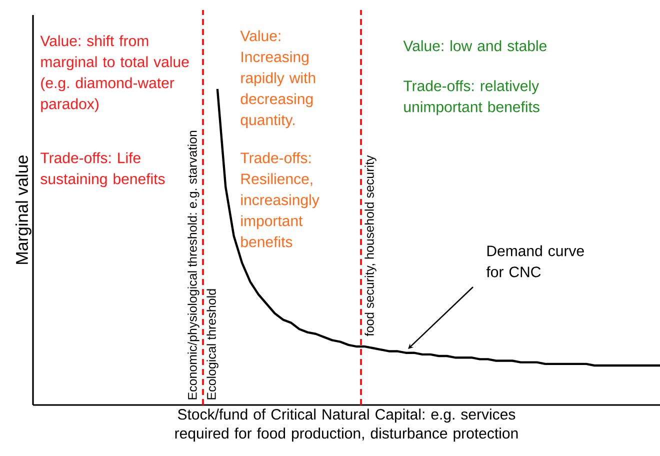  What do you see at coordinates (102, 170) in the screenshot?
I see `annotation: Trade-offs: Life sustaining benefits` at bounding box center [102, 170].